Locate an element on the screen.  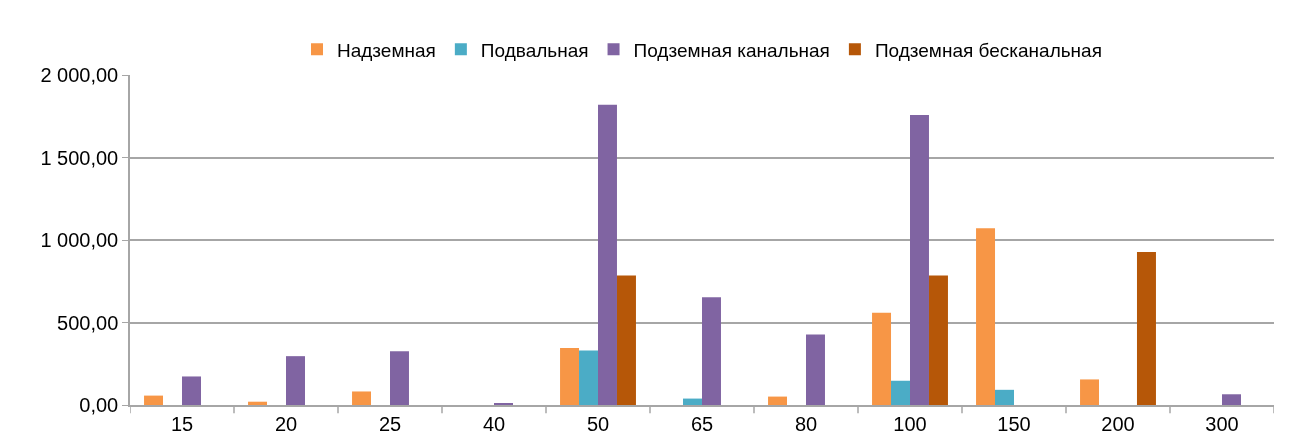
x-tick-label: 40 is located at coordinates (494, 423).